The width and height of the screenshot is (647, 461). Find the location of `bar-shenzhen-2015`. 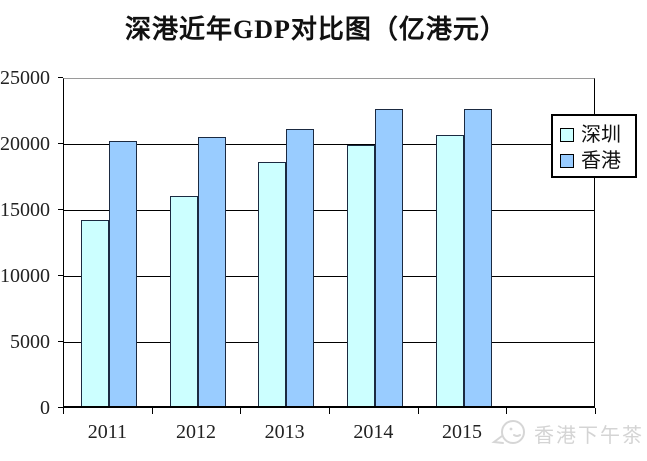

bar-shenzhen-2015 is located at coordinates (449, 270).